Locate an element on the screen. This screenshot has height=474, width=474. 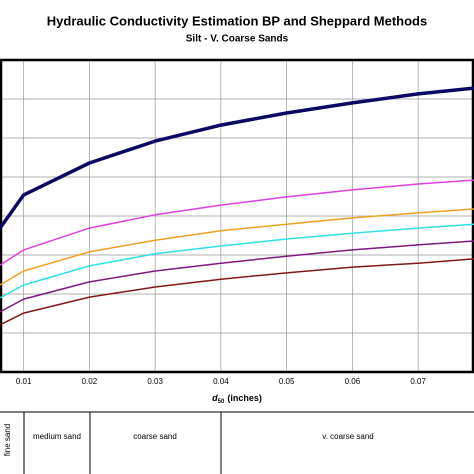
zone-label: v. coarse sand is located at coordinates (347, 436).